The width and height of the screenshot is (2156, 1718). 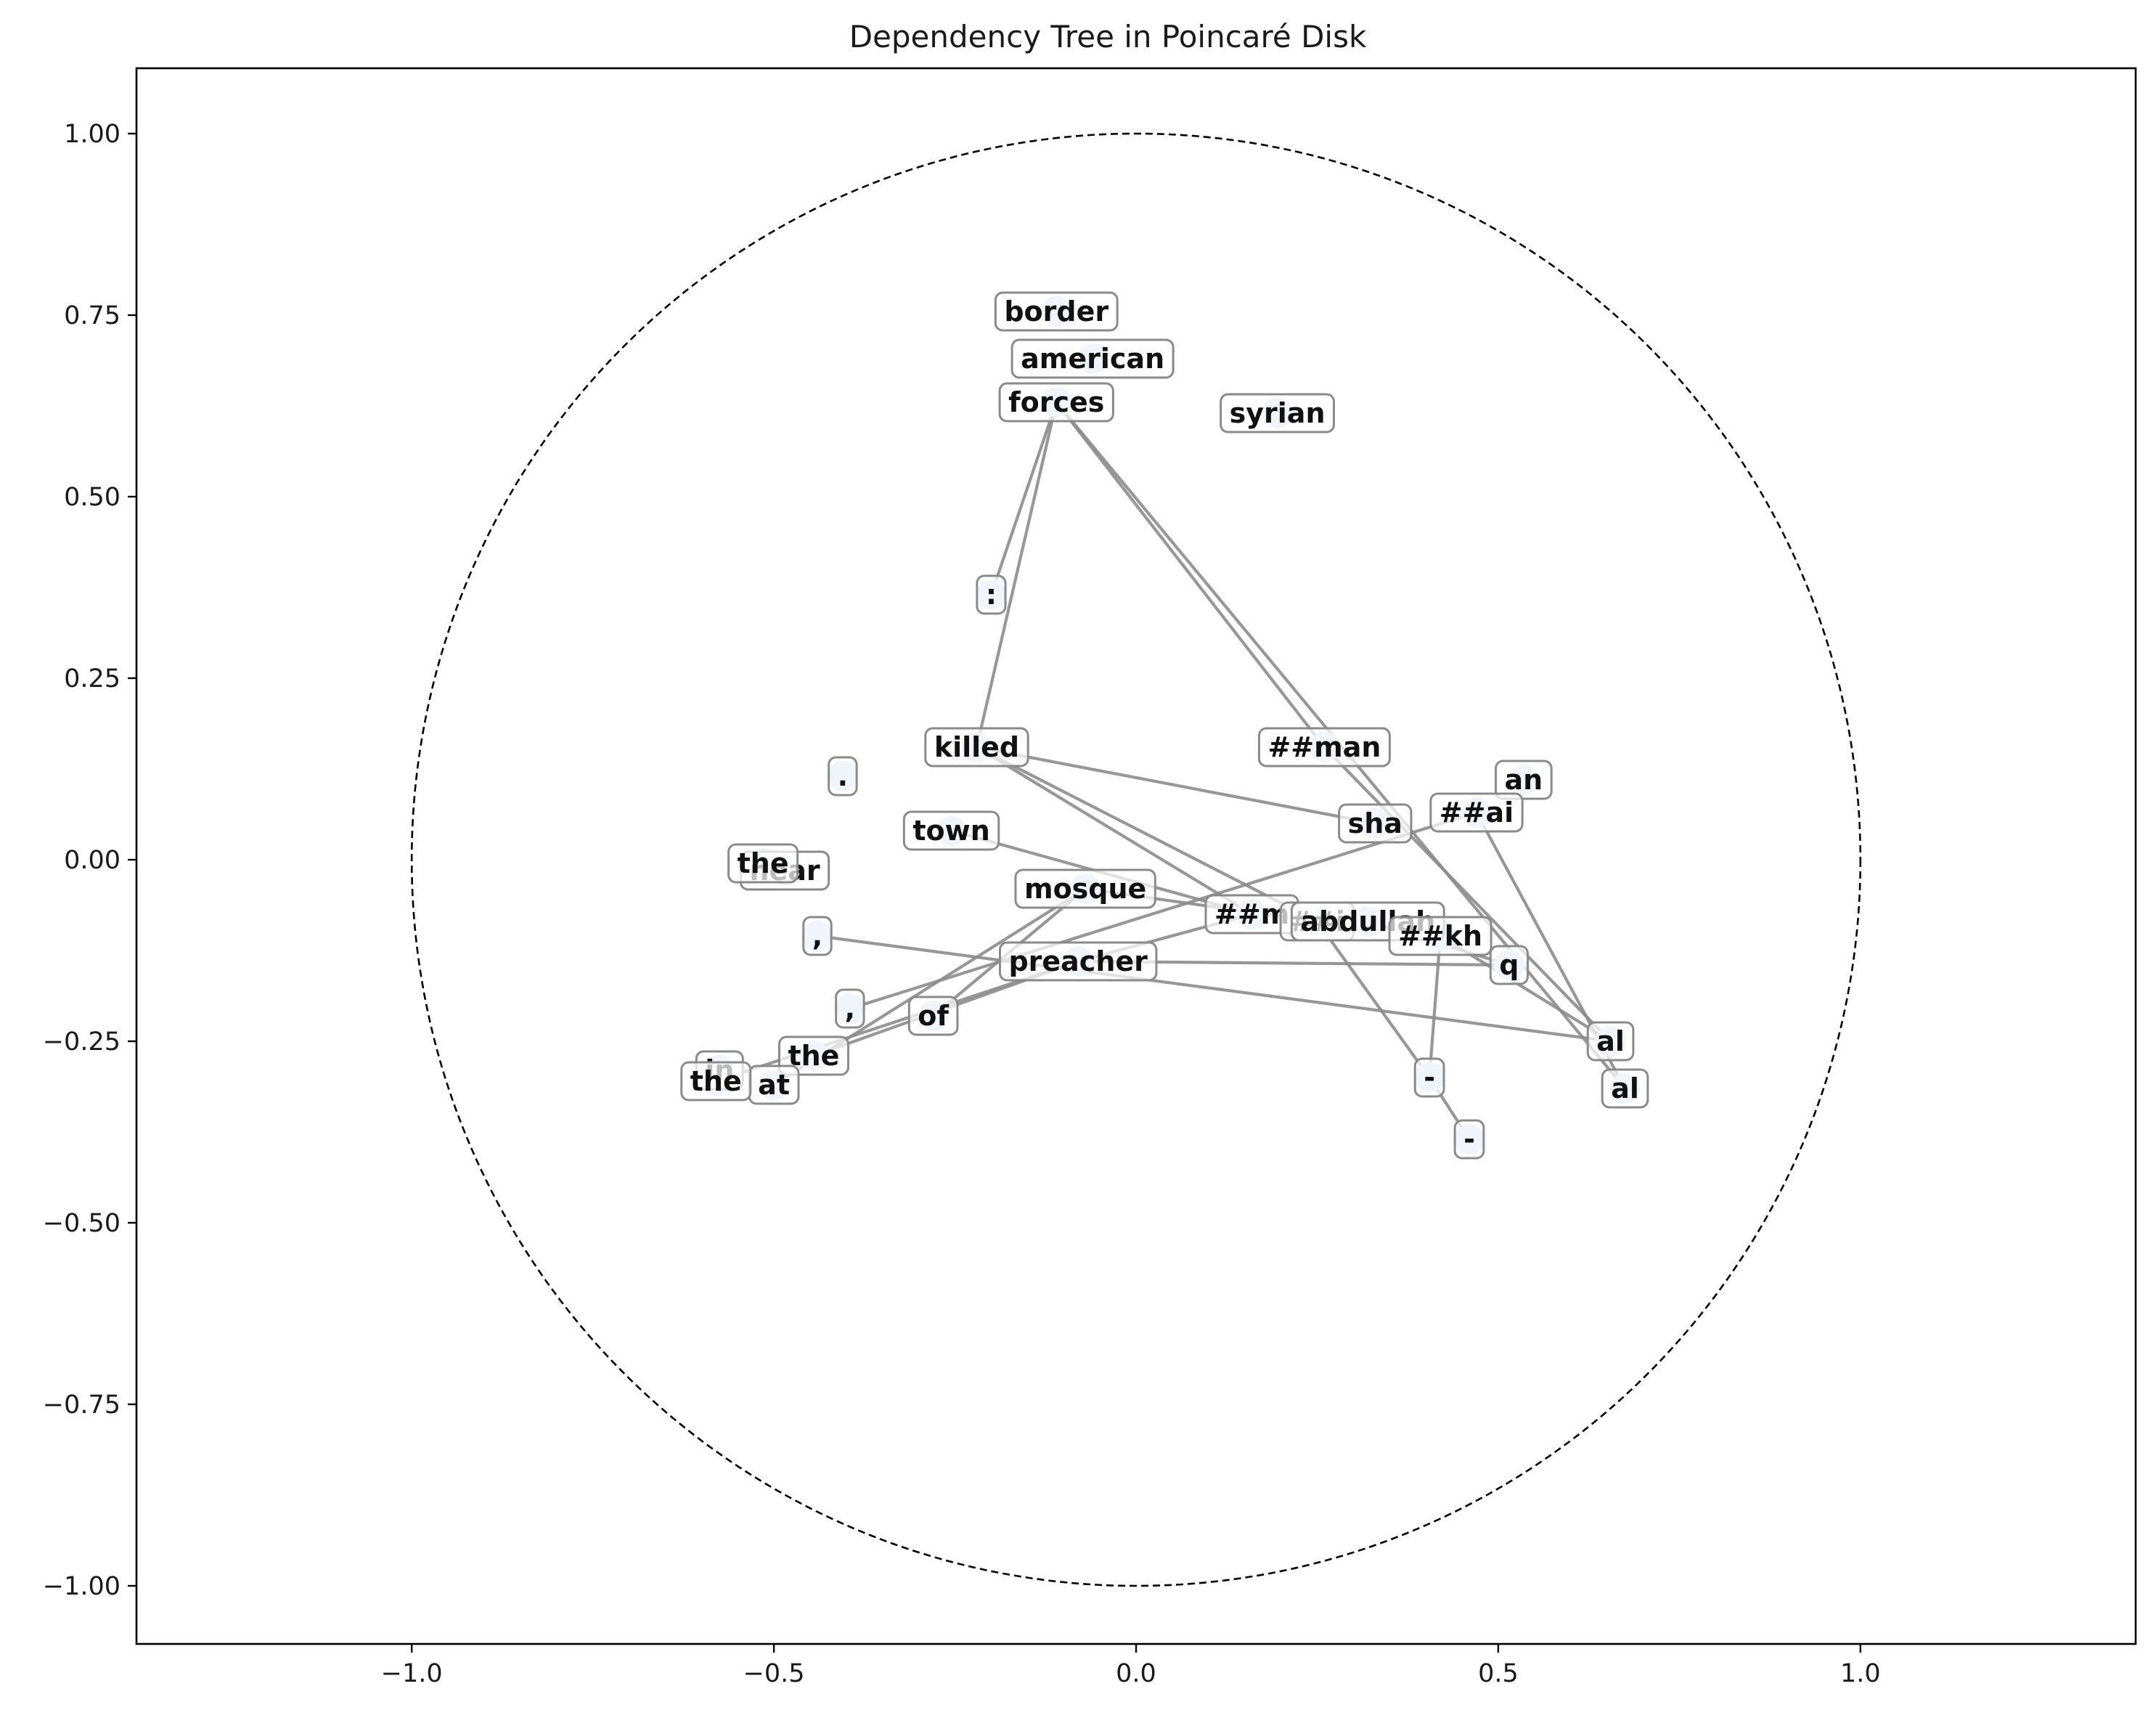 I want to click on node-label-group: killed, so click(x=977, y=747).